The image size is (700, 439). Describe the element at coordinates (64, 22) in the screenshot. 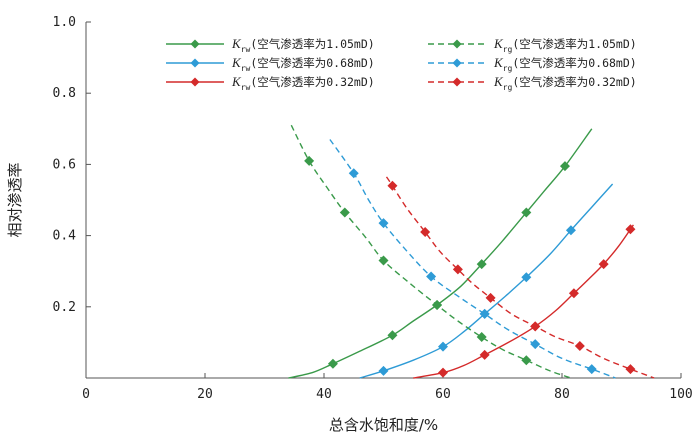

I see `y-tick-label: 1.0` at that location.